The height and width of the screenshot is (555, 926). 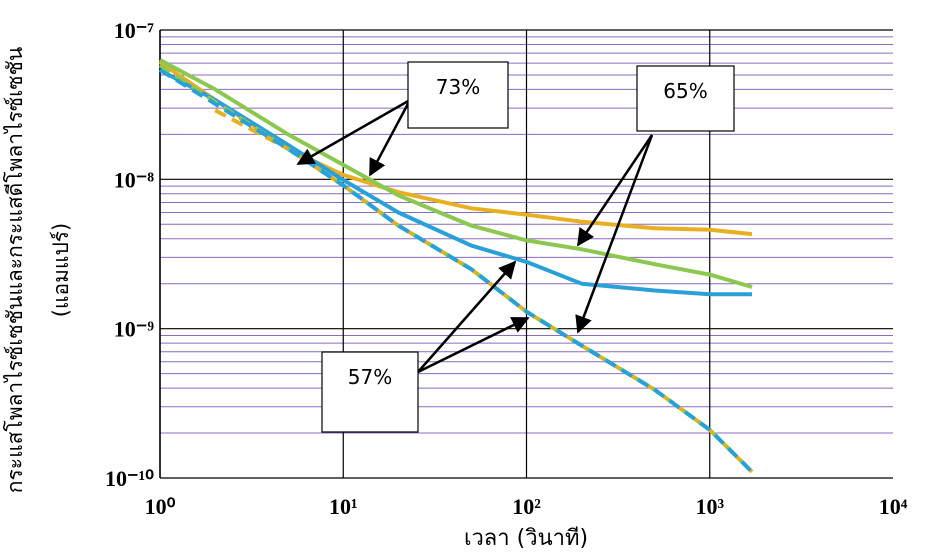 What do you see at coordinates (134, 30) in the screenshot?
I see `y-tick-label: 10⁻⁷` at bounding box center [134, 30].